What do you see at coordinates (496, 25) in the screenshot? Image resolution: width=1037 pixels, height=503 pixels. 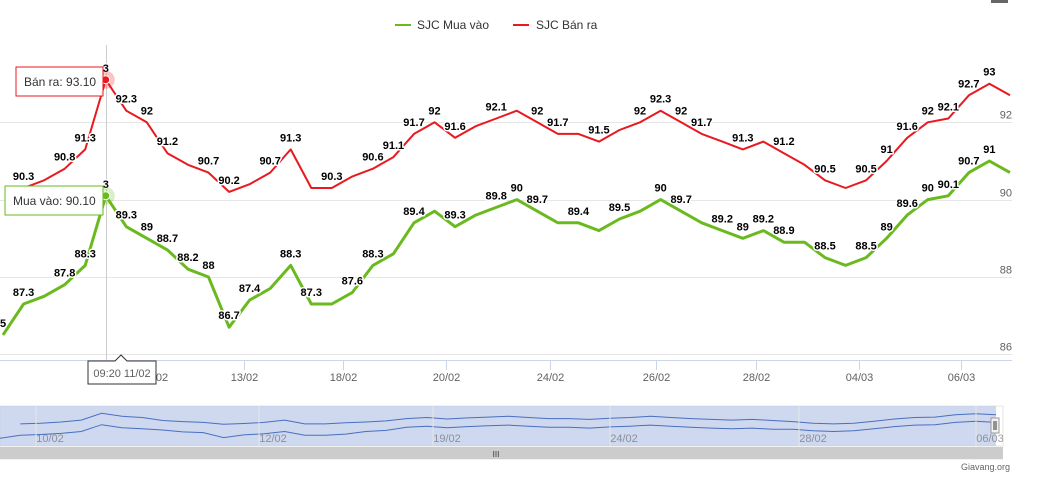 I see `legend: SJC Mua vào SJC Bán ra` at bounding box center [496, 25].